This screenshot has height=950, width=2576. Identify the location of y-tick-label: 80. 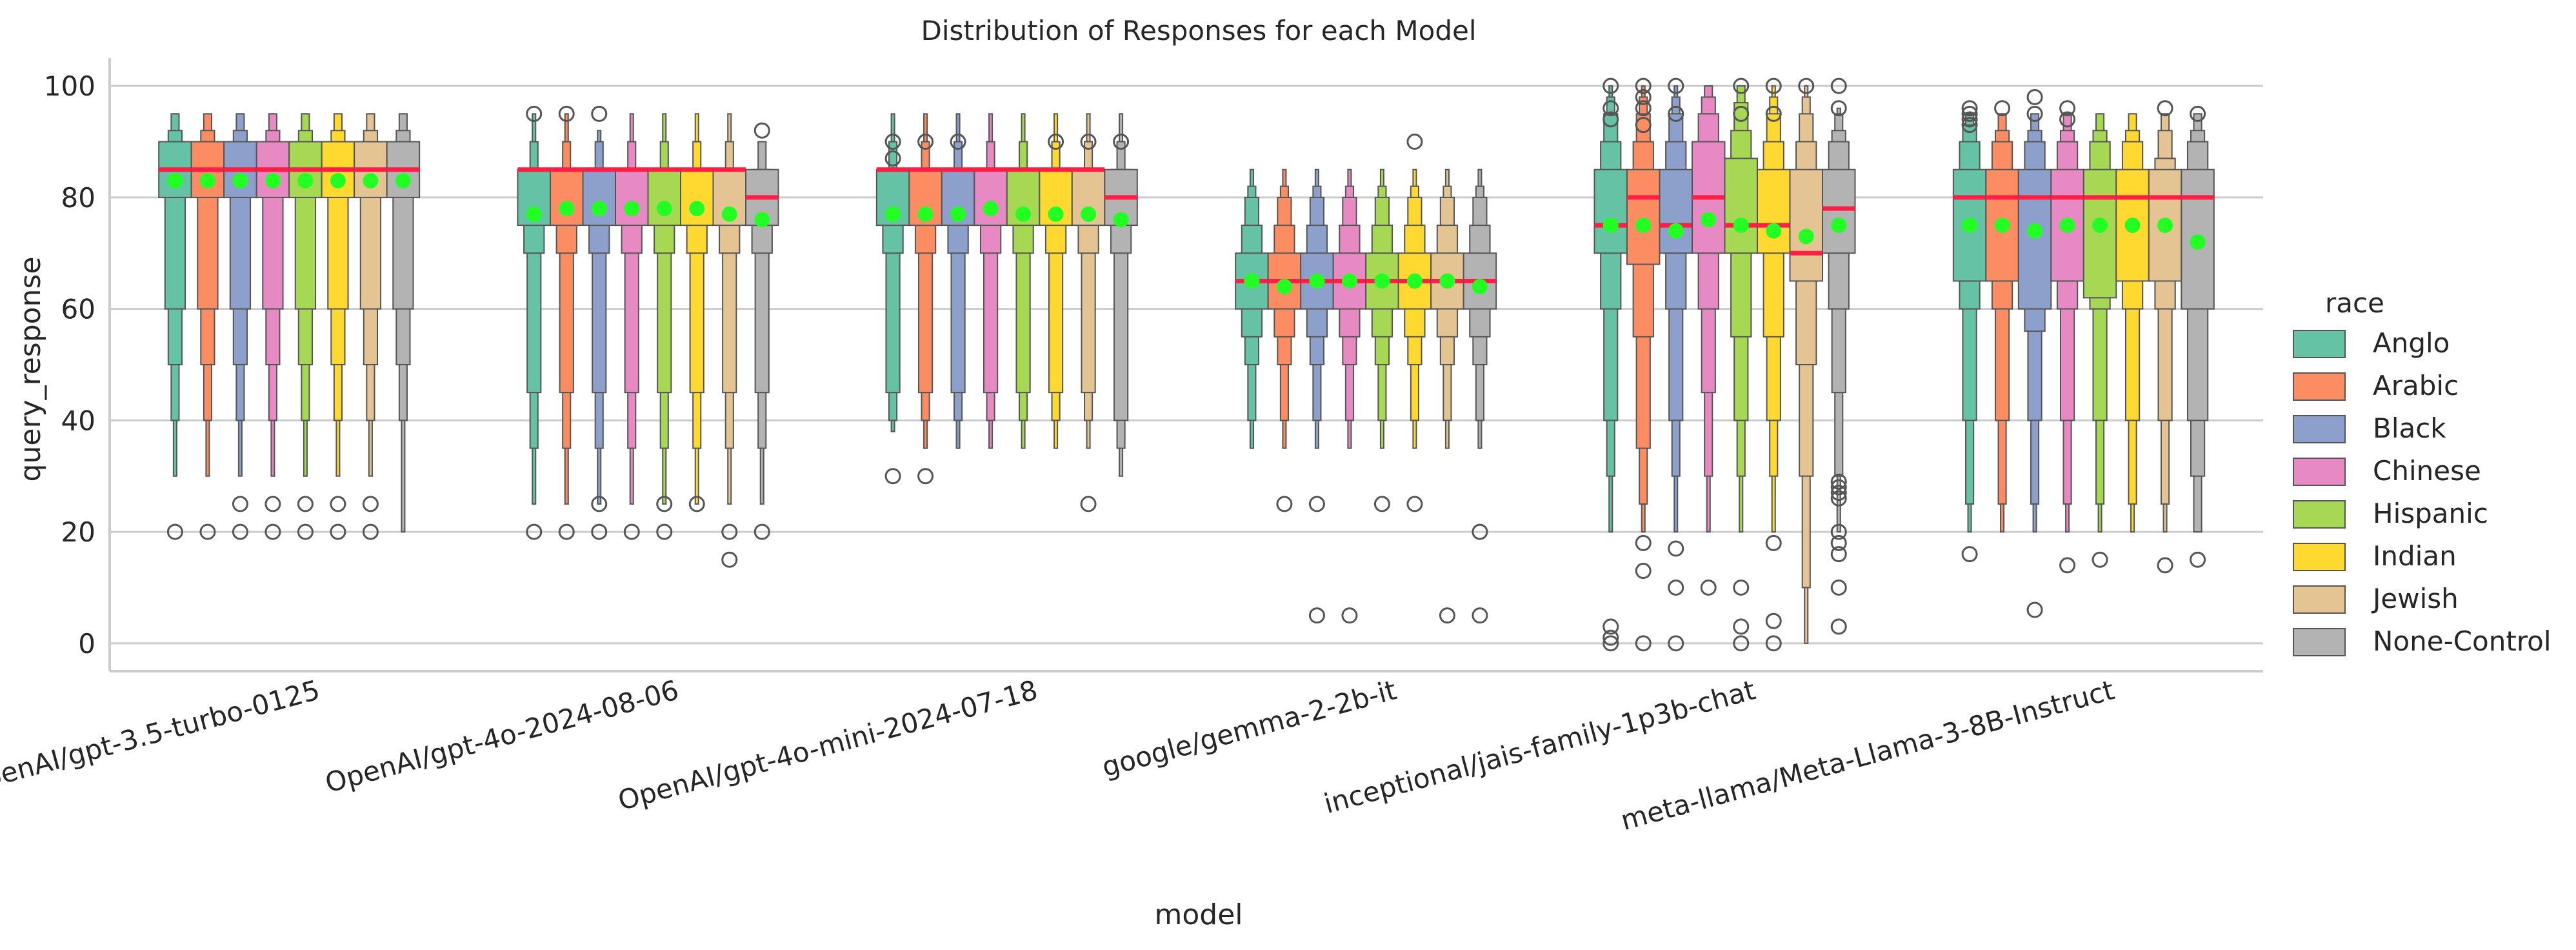
(78, 198).